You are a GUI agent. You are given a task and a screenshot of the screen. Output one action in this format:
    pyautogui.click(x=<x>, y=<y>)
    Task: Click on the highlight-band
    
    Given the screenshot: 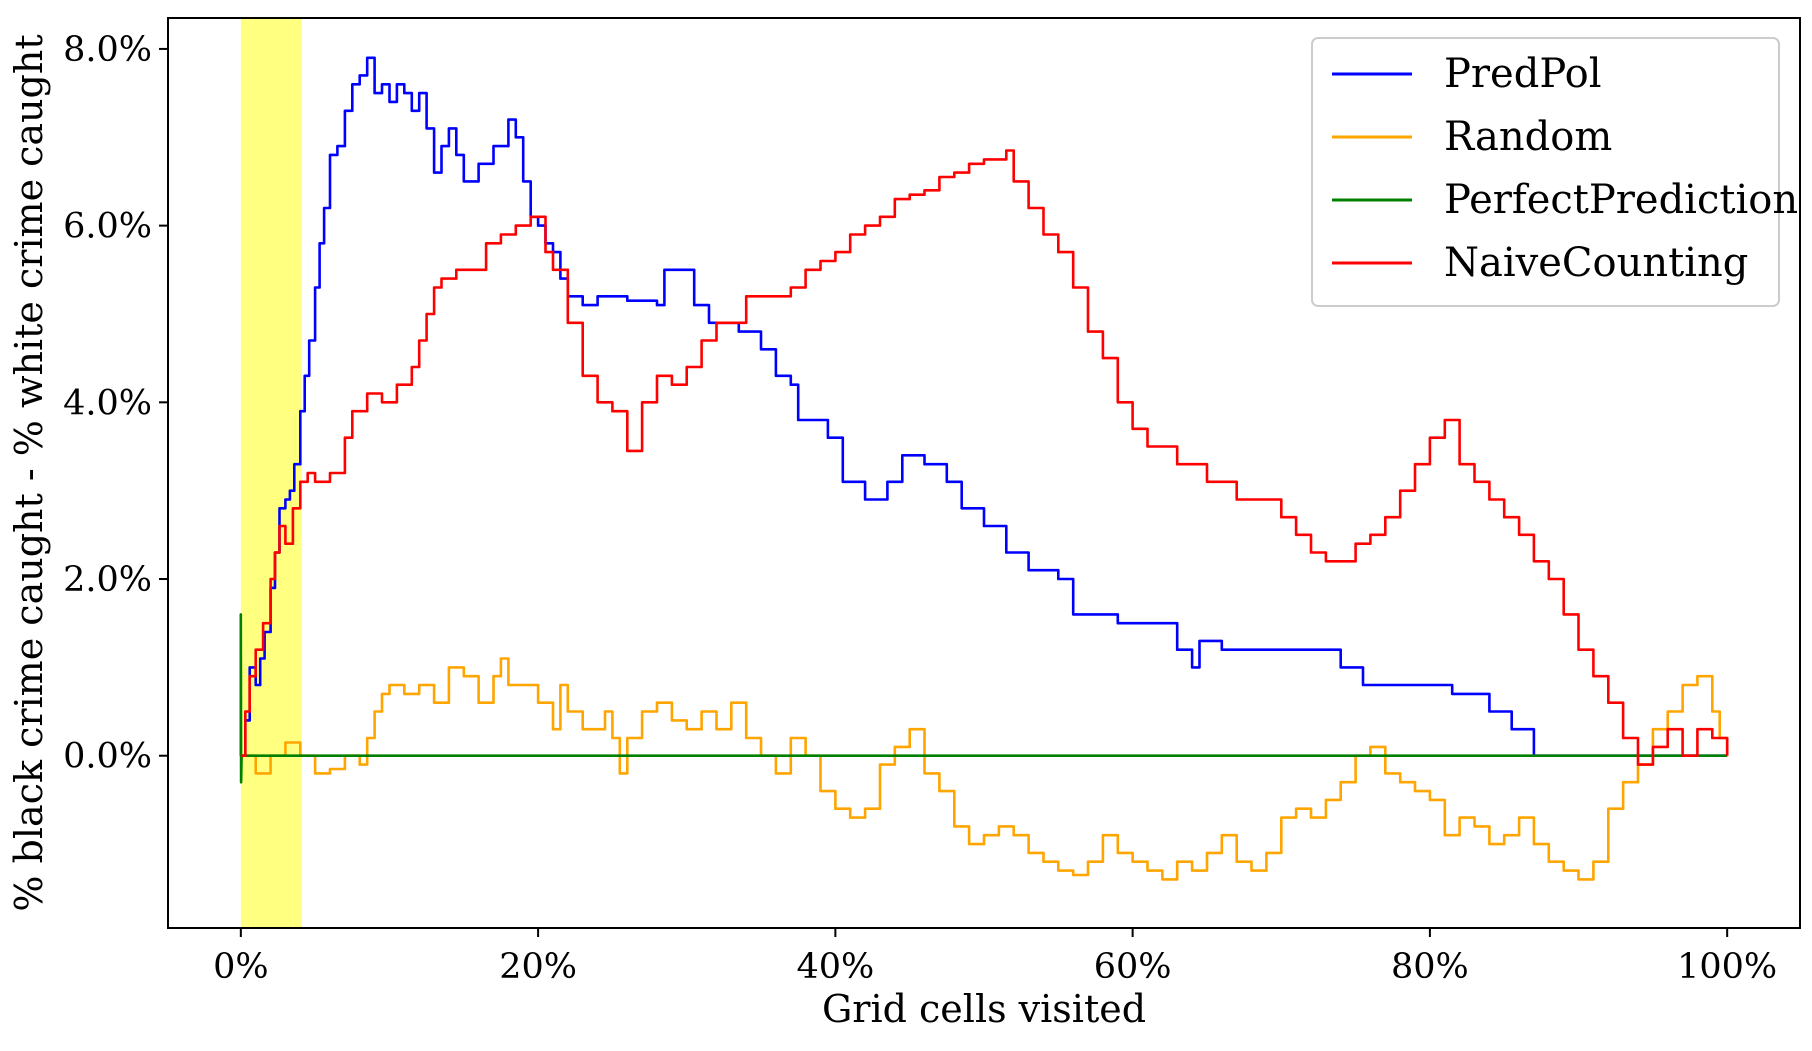 What is the action you would take?
    pyautogui.click(x=271, y=473)
    